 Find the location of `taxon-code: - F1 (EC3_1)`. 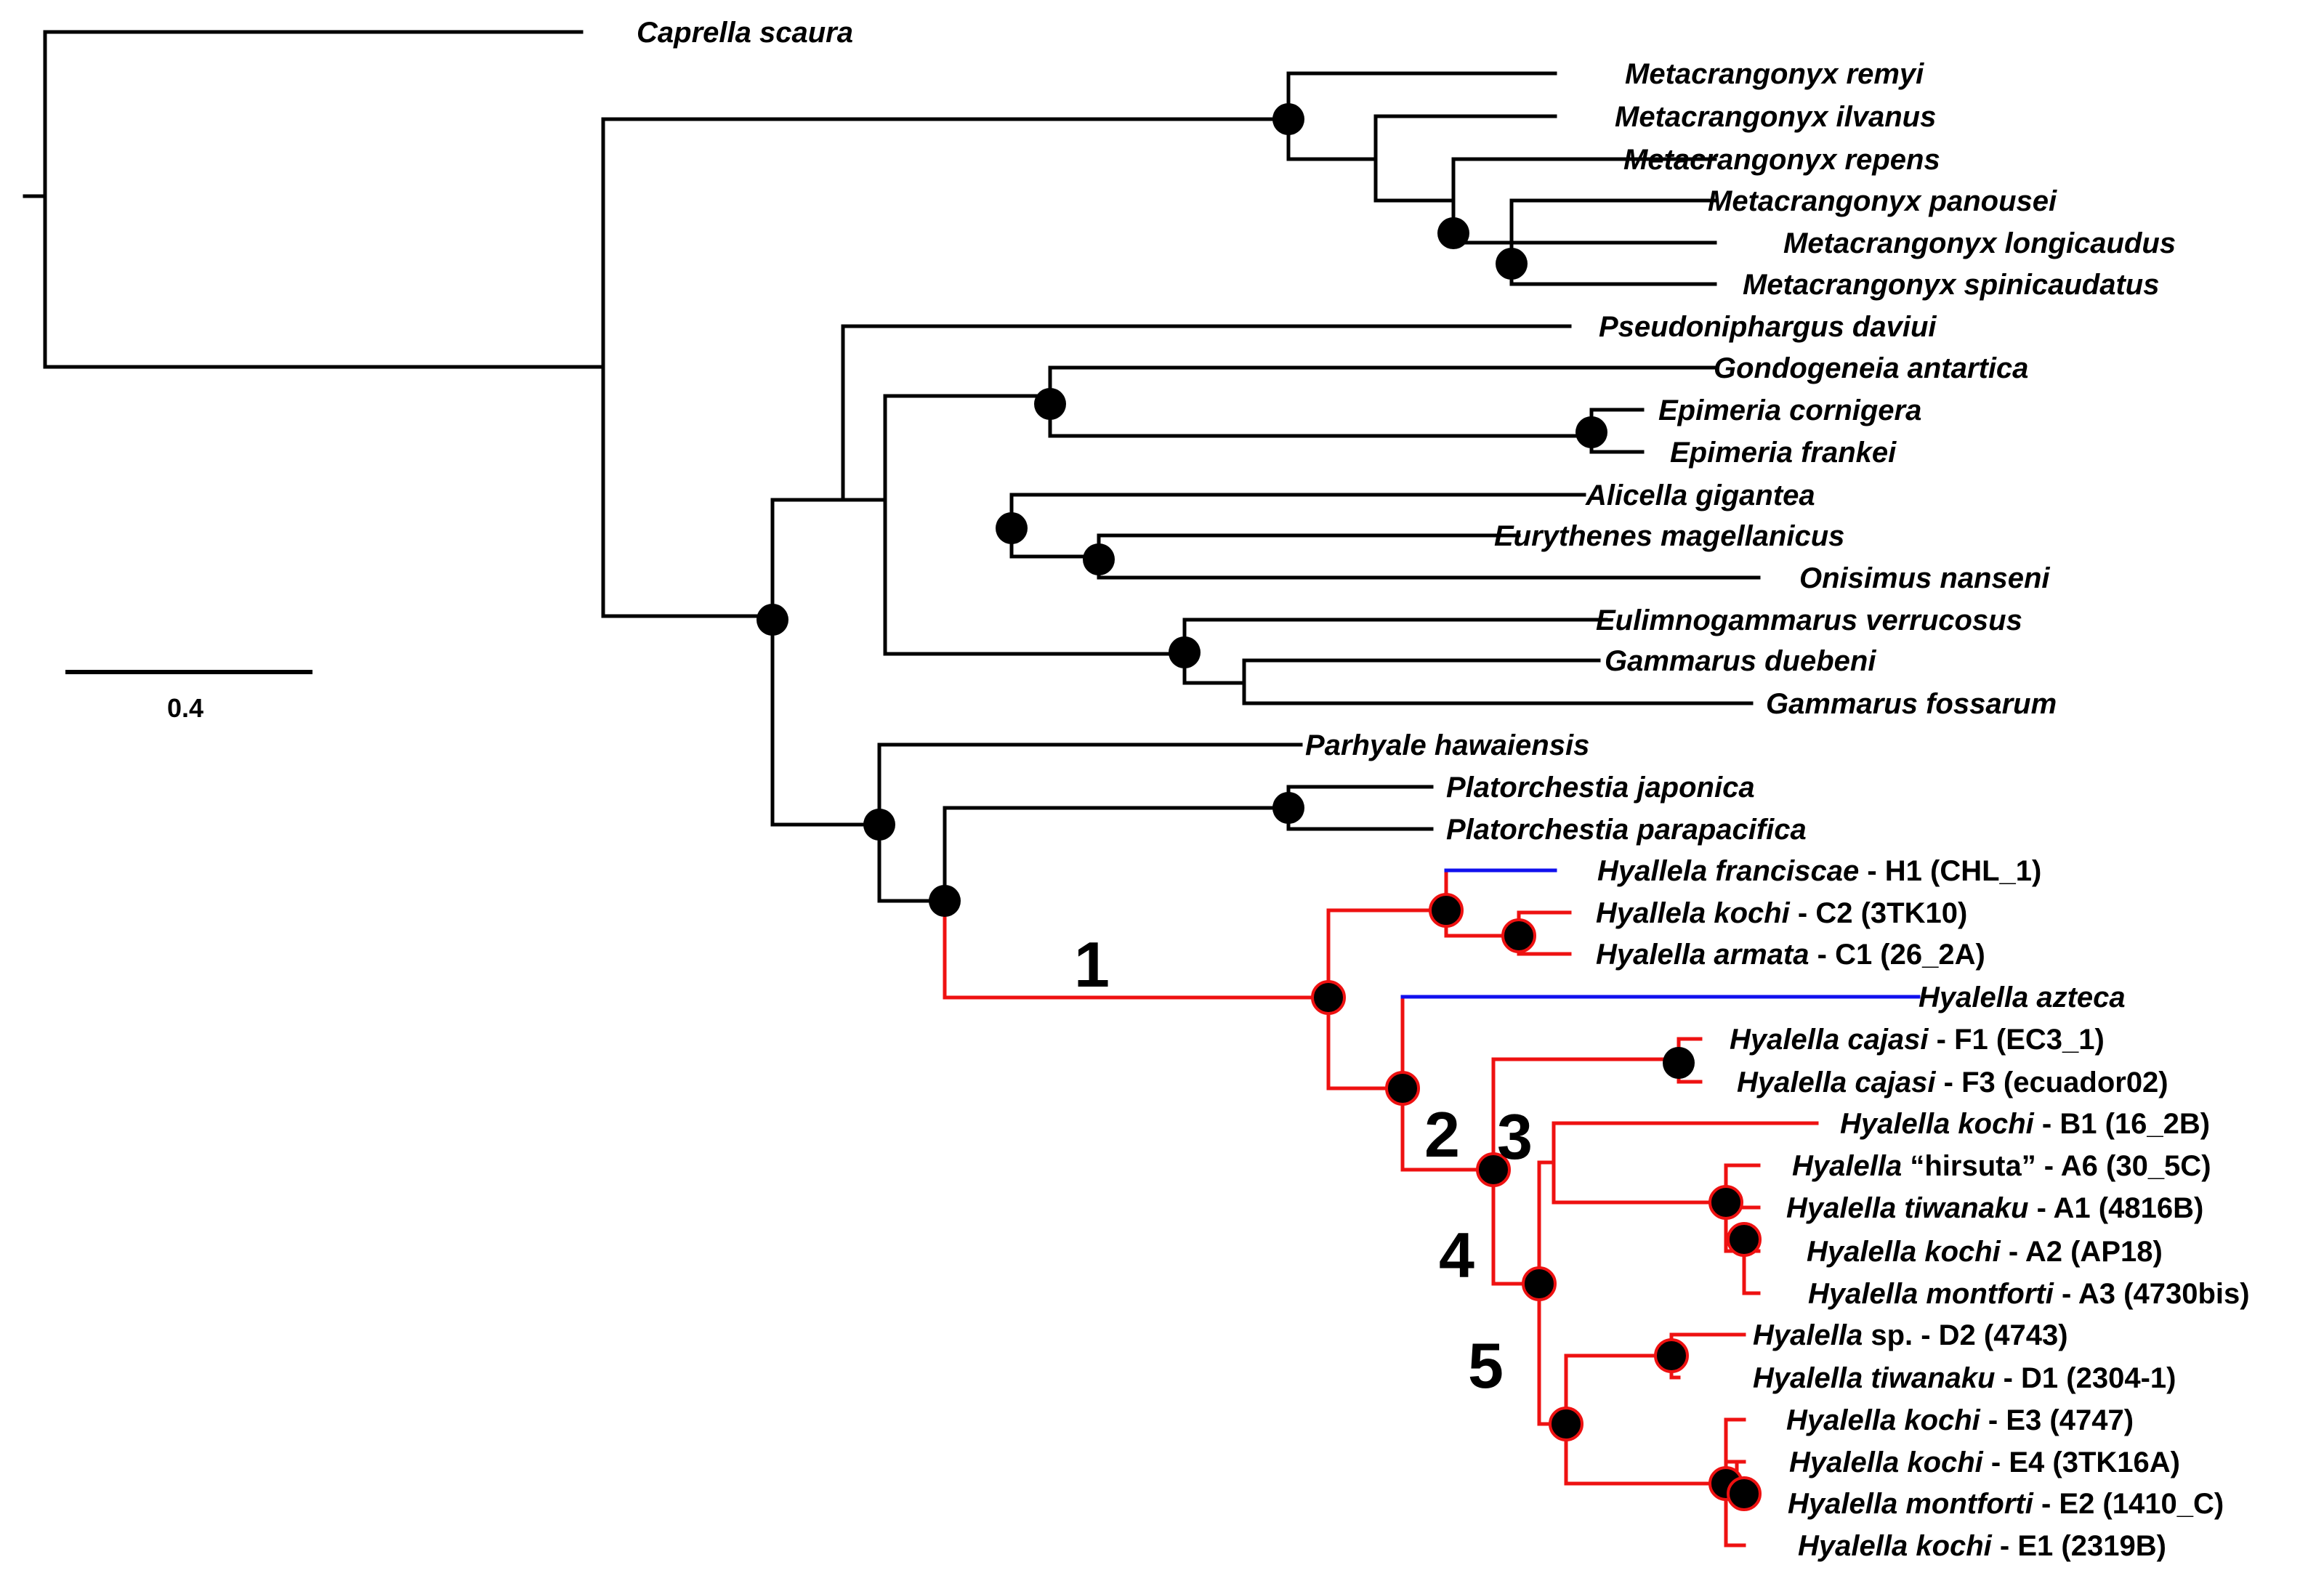

taxon-code: - F1 (EC3_1) is located at coordinates (2017, 1040).